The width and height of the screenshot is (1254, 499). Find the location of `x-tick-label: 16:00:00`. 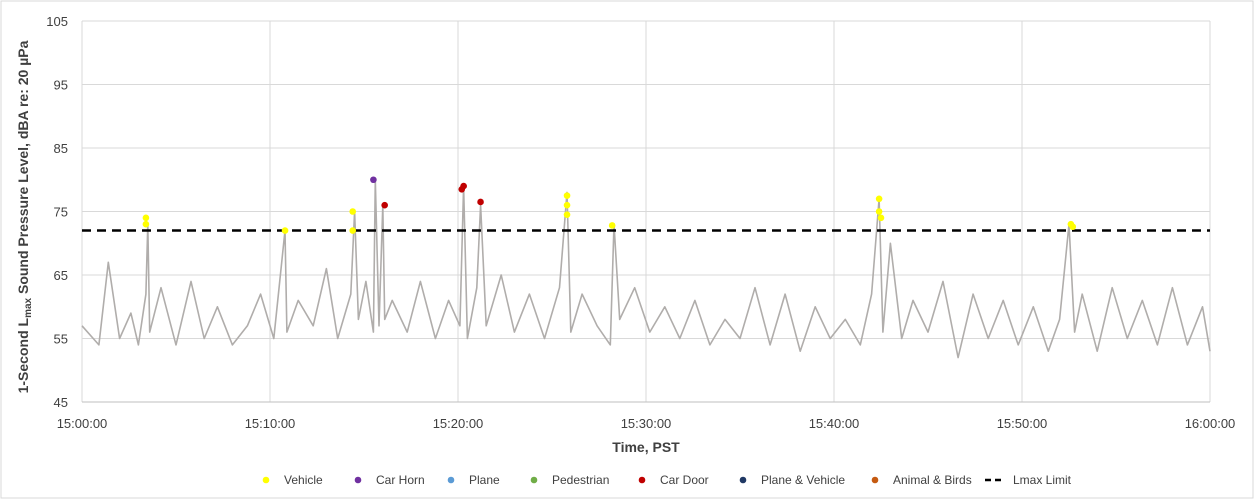

x-tick-label: 16:00:00 is located at coordinates (1210, 423).